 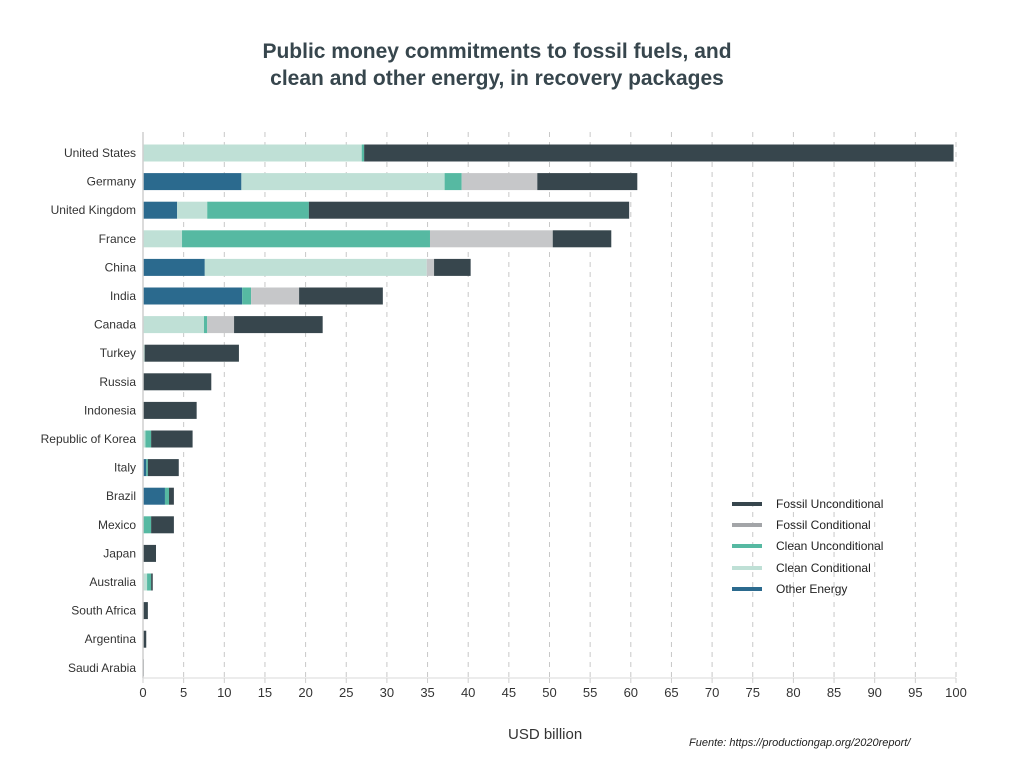 What do you see at coordinates (834, 692) in the screenshot?
I see `x-tick-label: 85` at bounding box center [834, 692].